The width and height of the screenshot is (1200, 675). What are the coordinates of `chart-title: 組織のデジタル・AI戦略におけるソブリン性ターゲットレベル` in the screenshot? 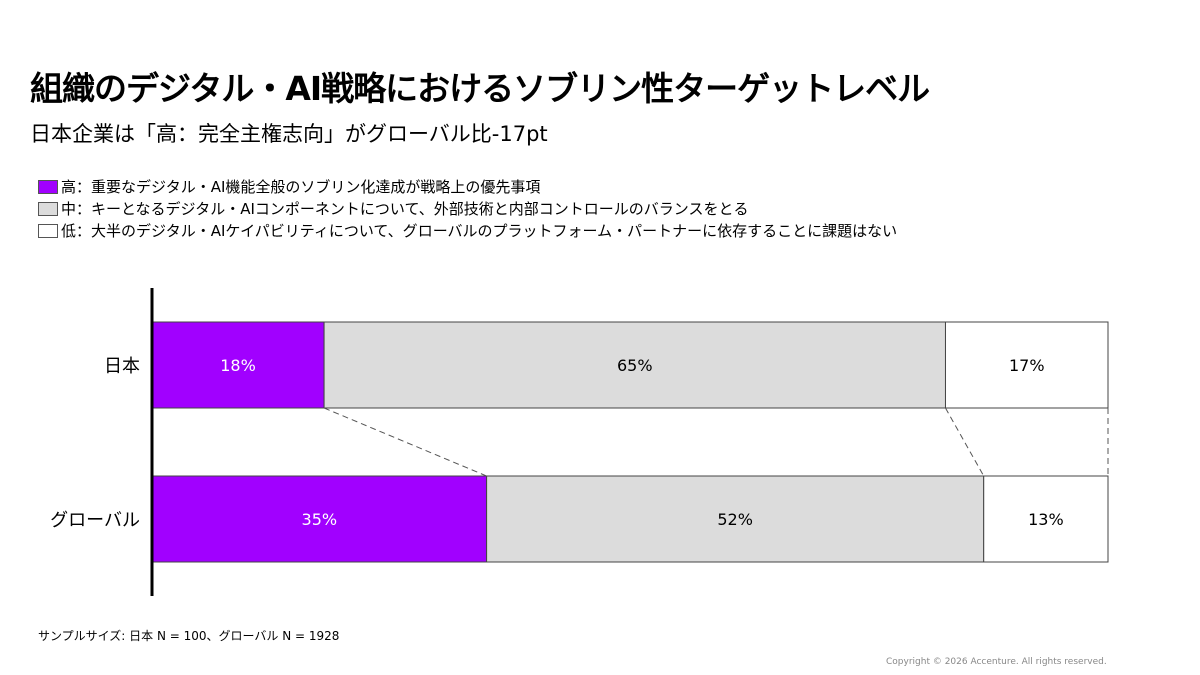 It's located at (480, 88).